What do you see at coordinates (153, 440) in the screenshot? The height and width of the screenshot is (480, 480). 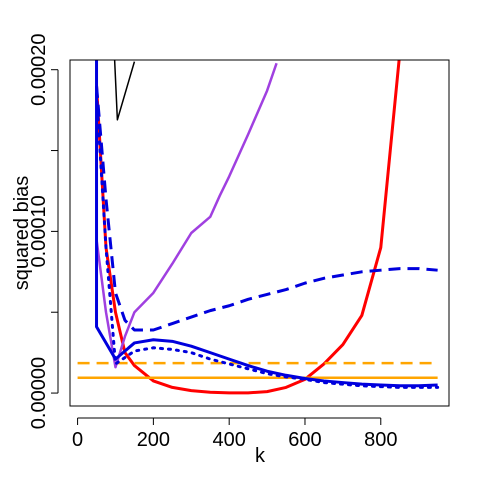 I see `x-tick-label: 200` at bounding box center [153, 440].